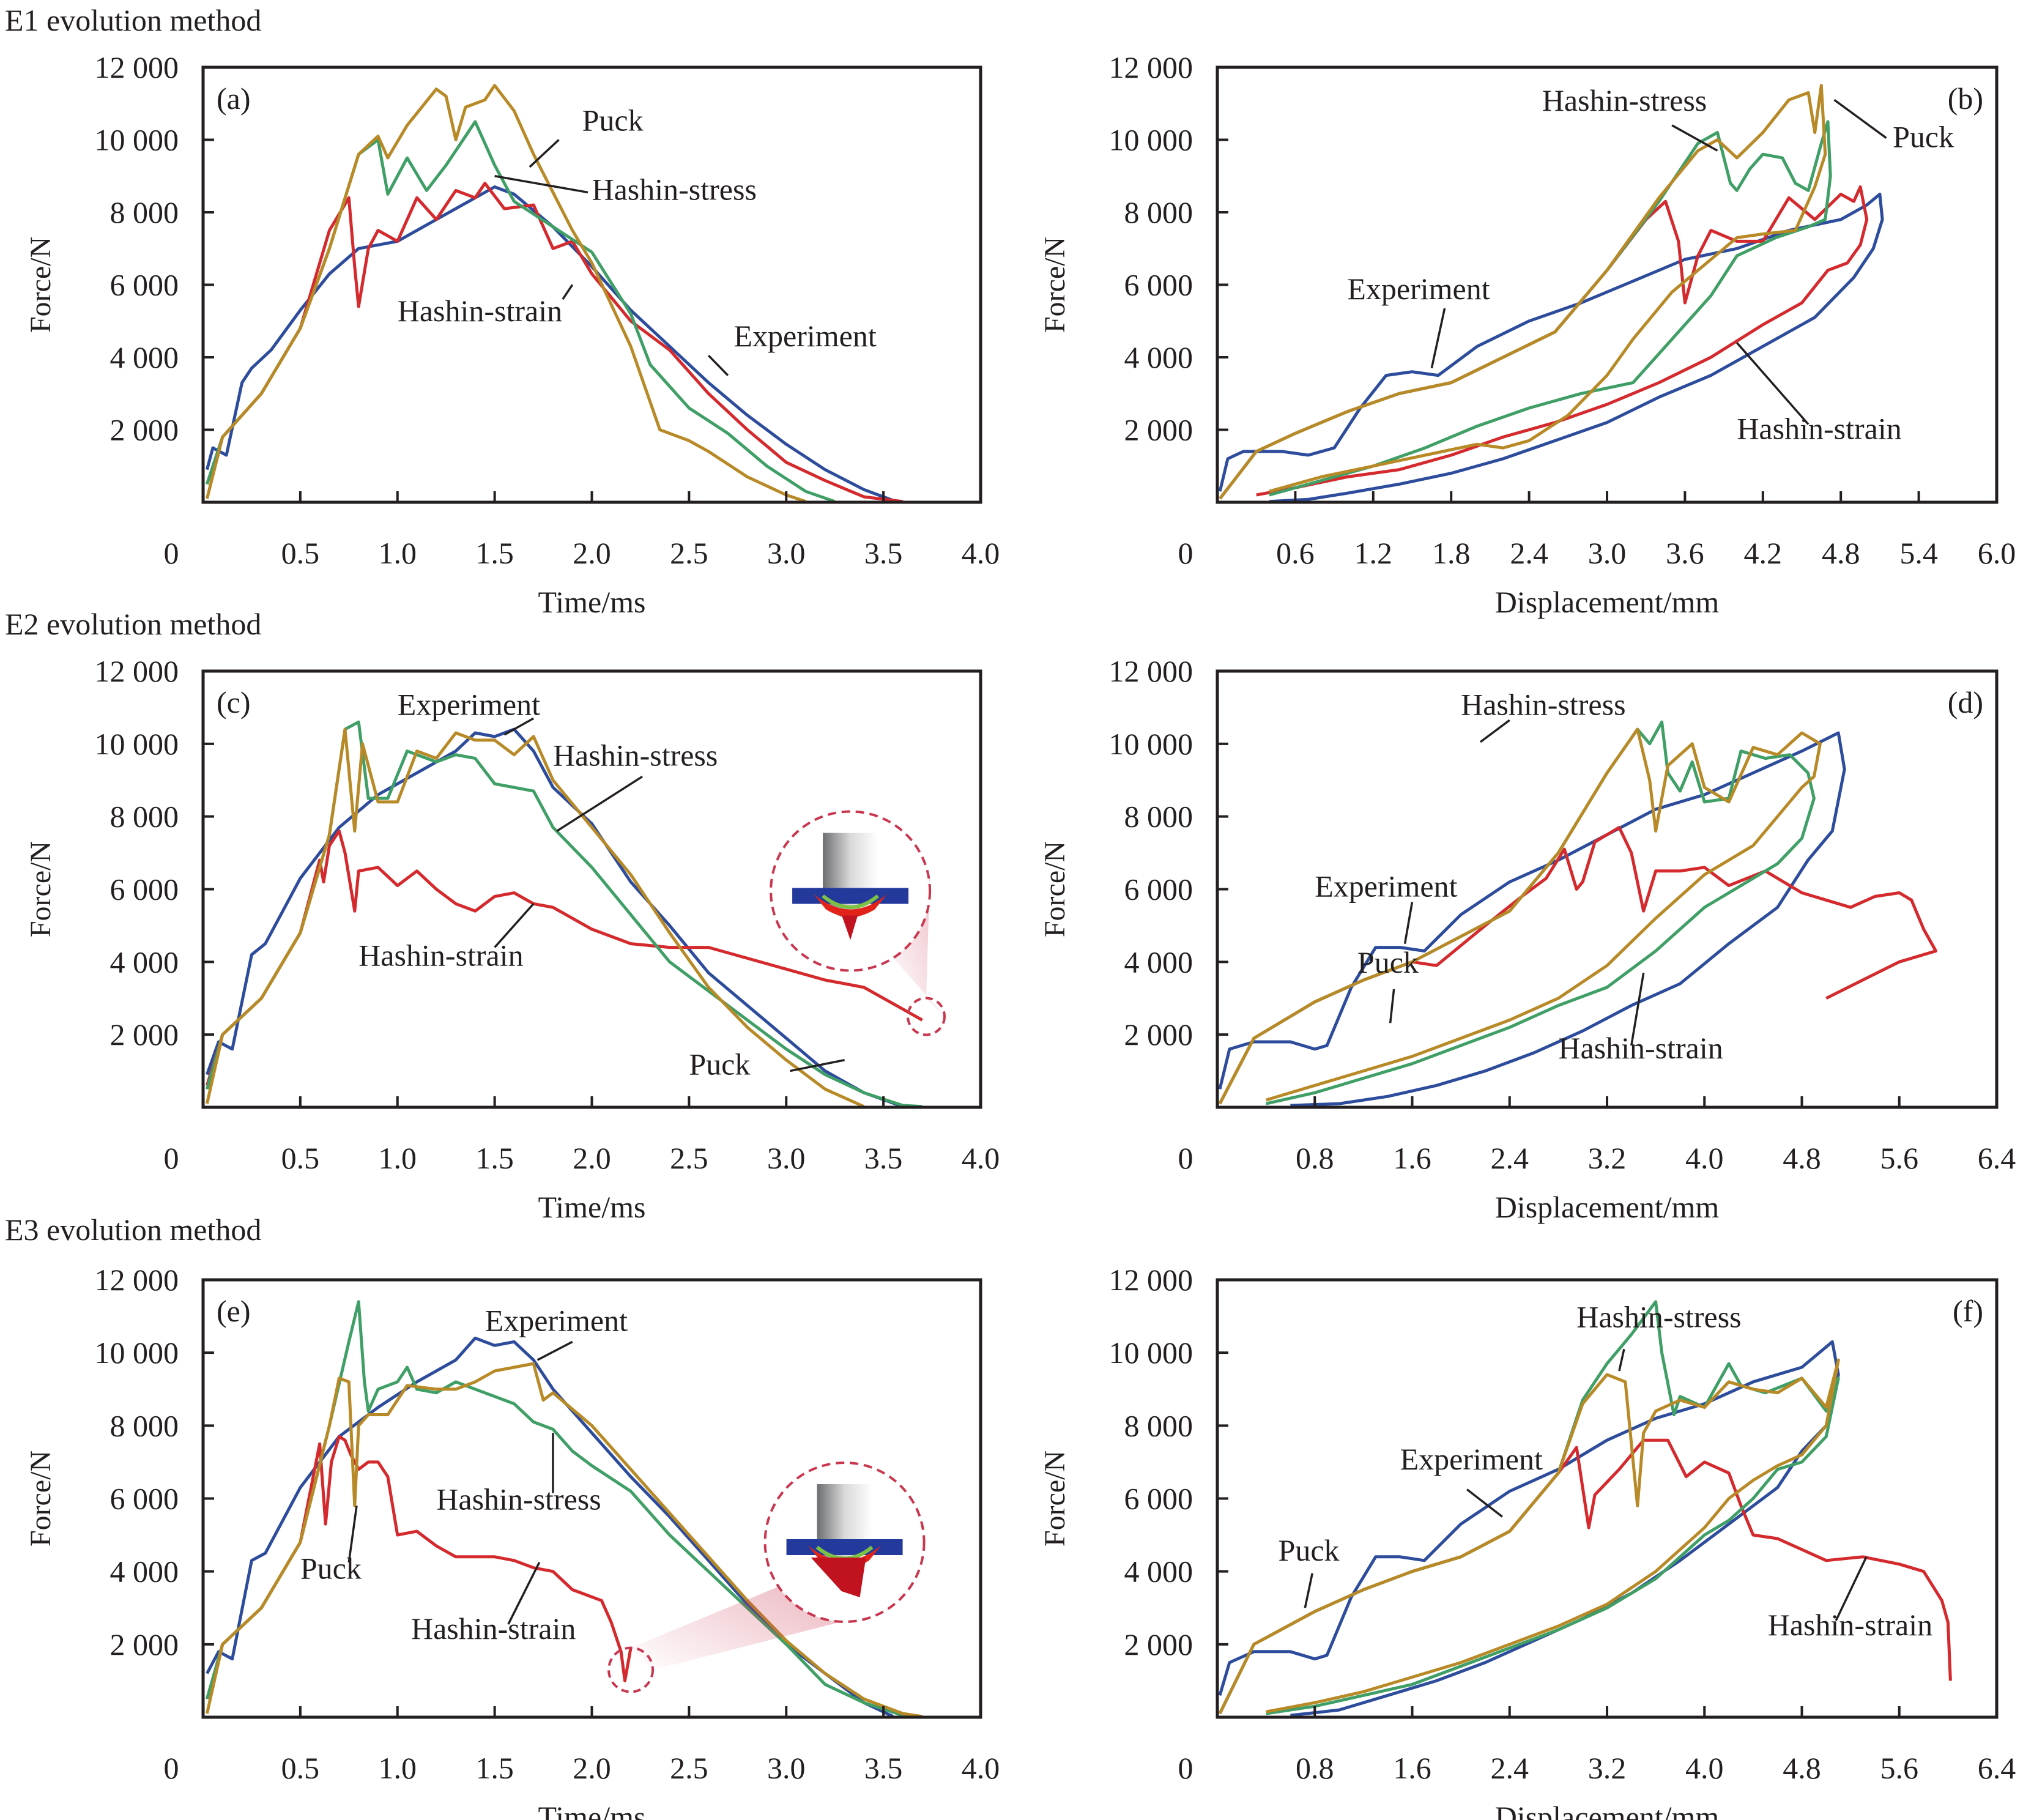 This screenshot has width=2023, height=1820. What do you see at coordinates (133, 624) in the screenshot?
I see `section-title-e2: E2 evolution method` at bounding box center [133, 624].